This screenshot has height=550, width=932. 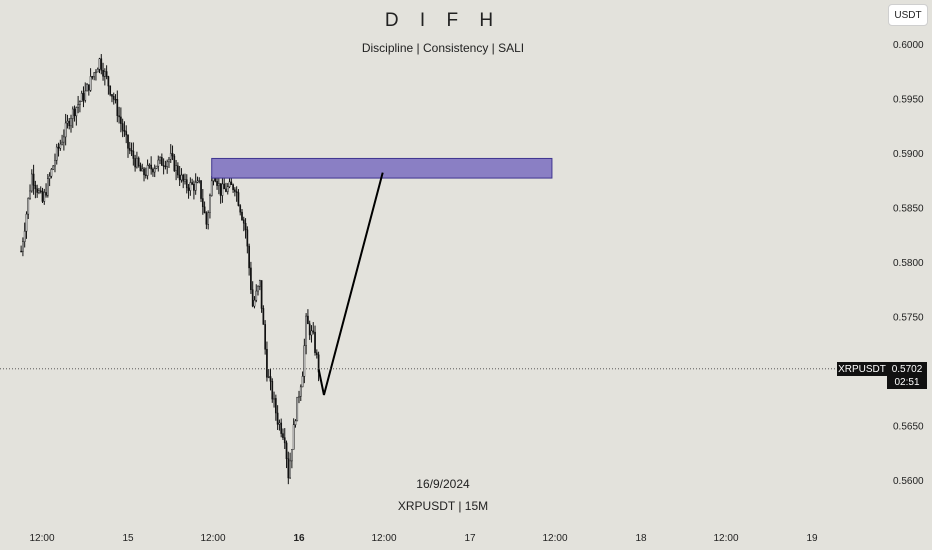 I want to click on time-tick-label: 19, so click(x=812, y=538).